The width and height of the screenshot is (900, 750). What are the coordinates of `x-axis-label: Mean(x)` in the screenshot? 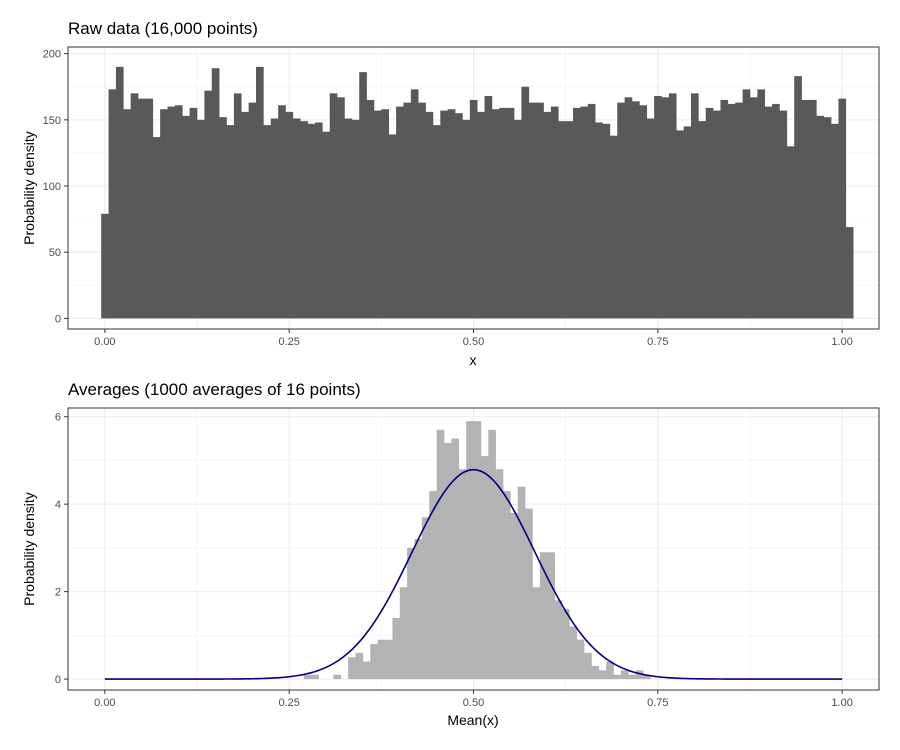 It's located at (472, 720).